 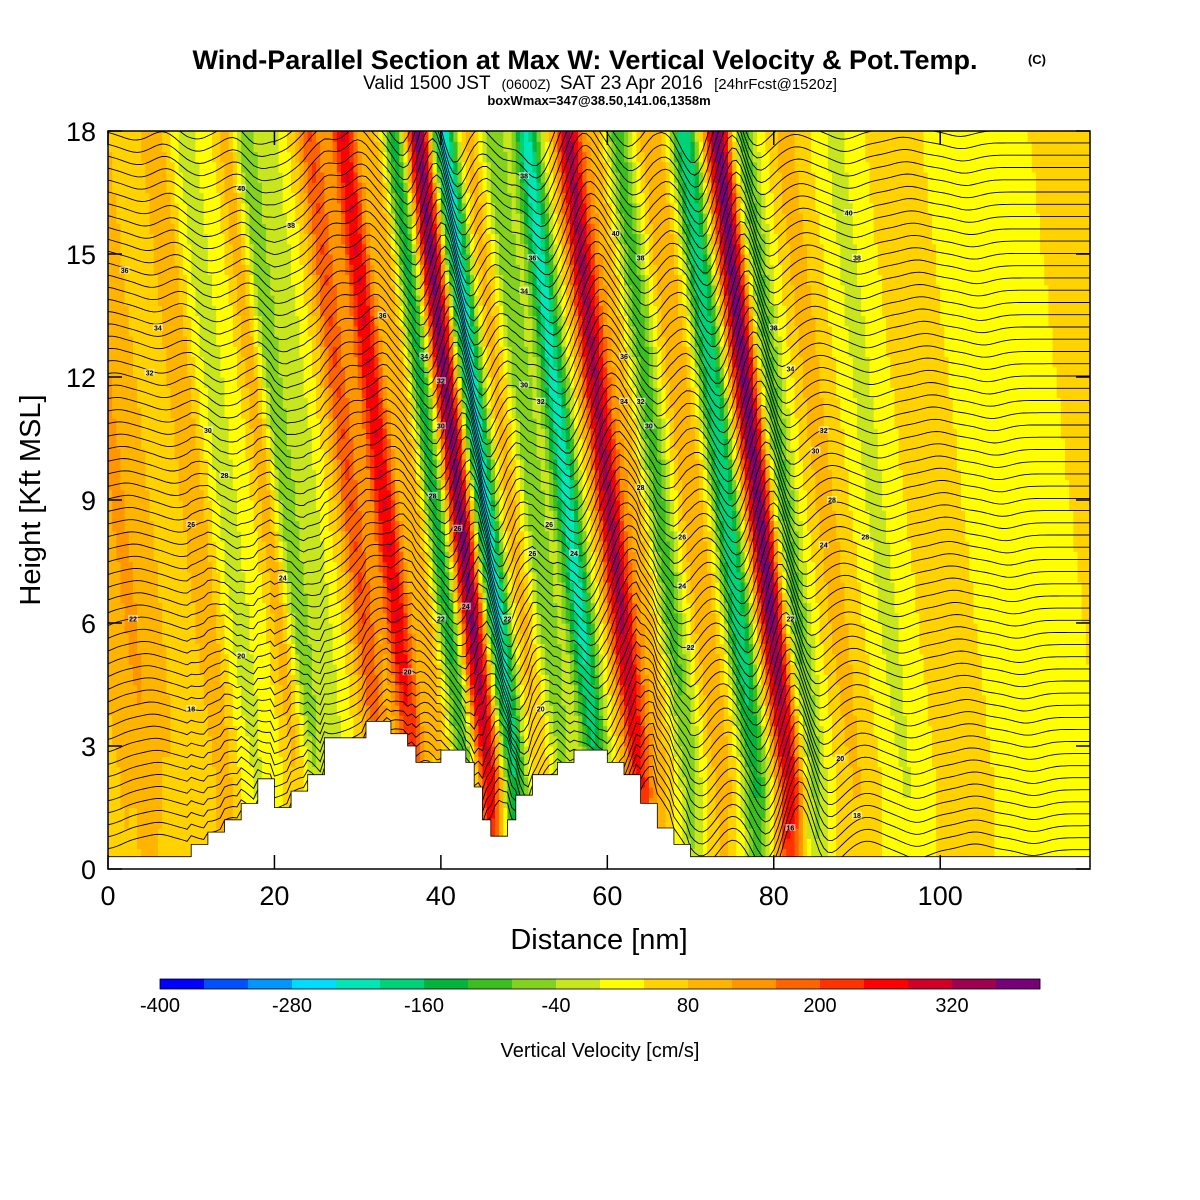 What do you see at coordinates (598, 100) in the screenshot?
I see `chart-subtitle-box: boxWmax=347@38.50,141.06,1358m` at bounding box center [598, 100].